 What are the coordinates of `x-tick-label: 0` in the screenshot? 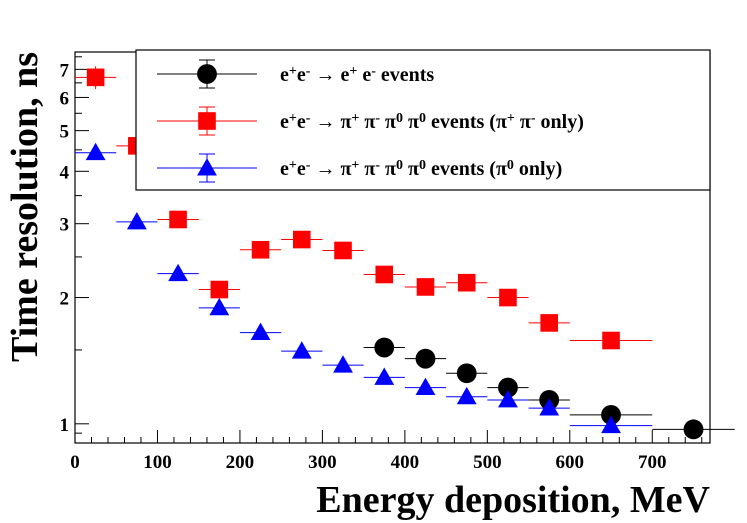 It's located at (75, 462).